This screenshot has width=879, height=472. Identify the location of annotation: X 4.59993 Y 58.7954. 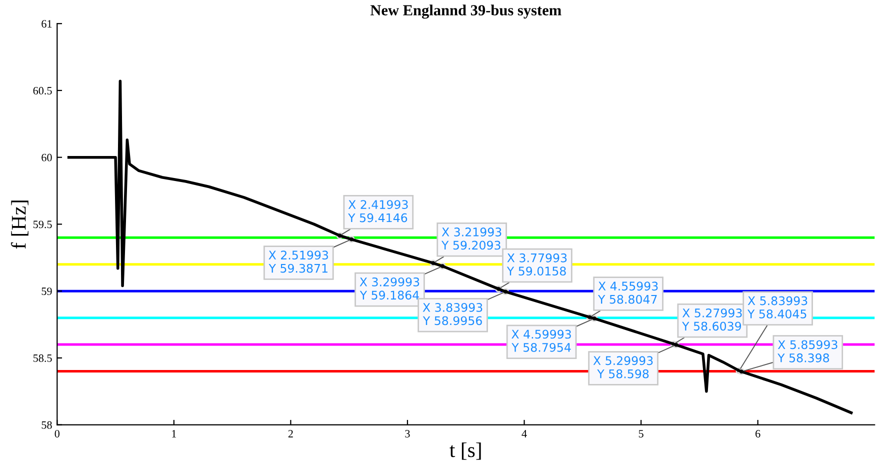
(541, 341).